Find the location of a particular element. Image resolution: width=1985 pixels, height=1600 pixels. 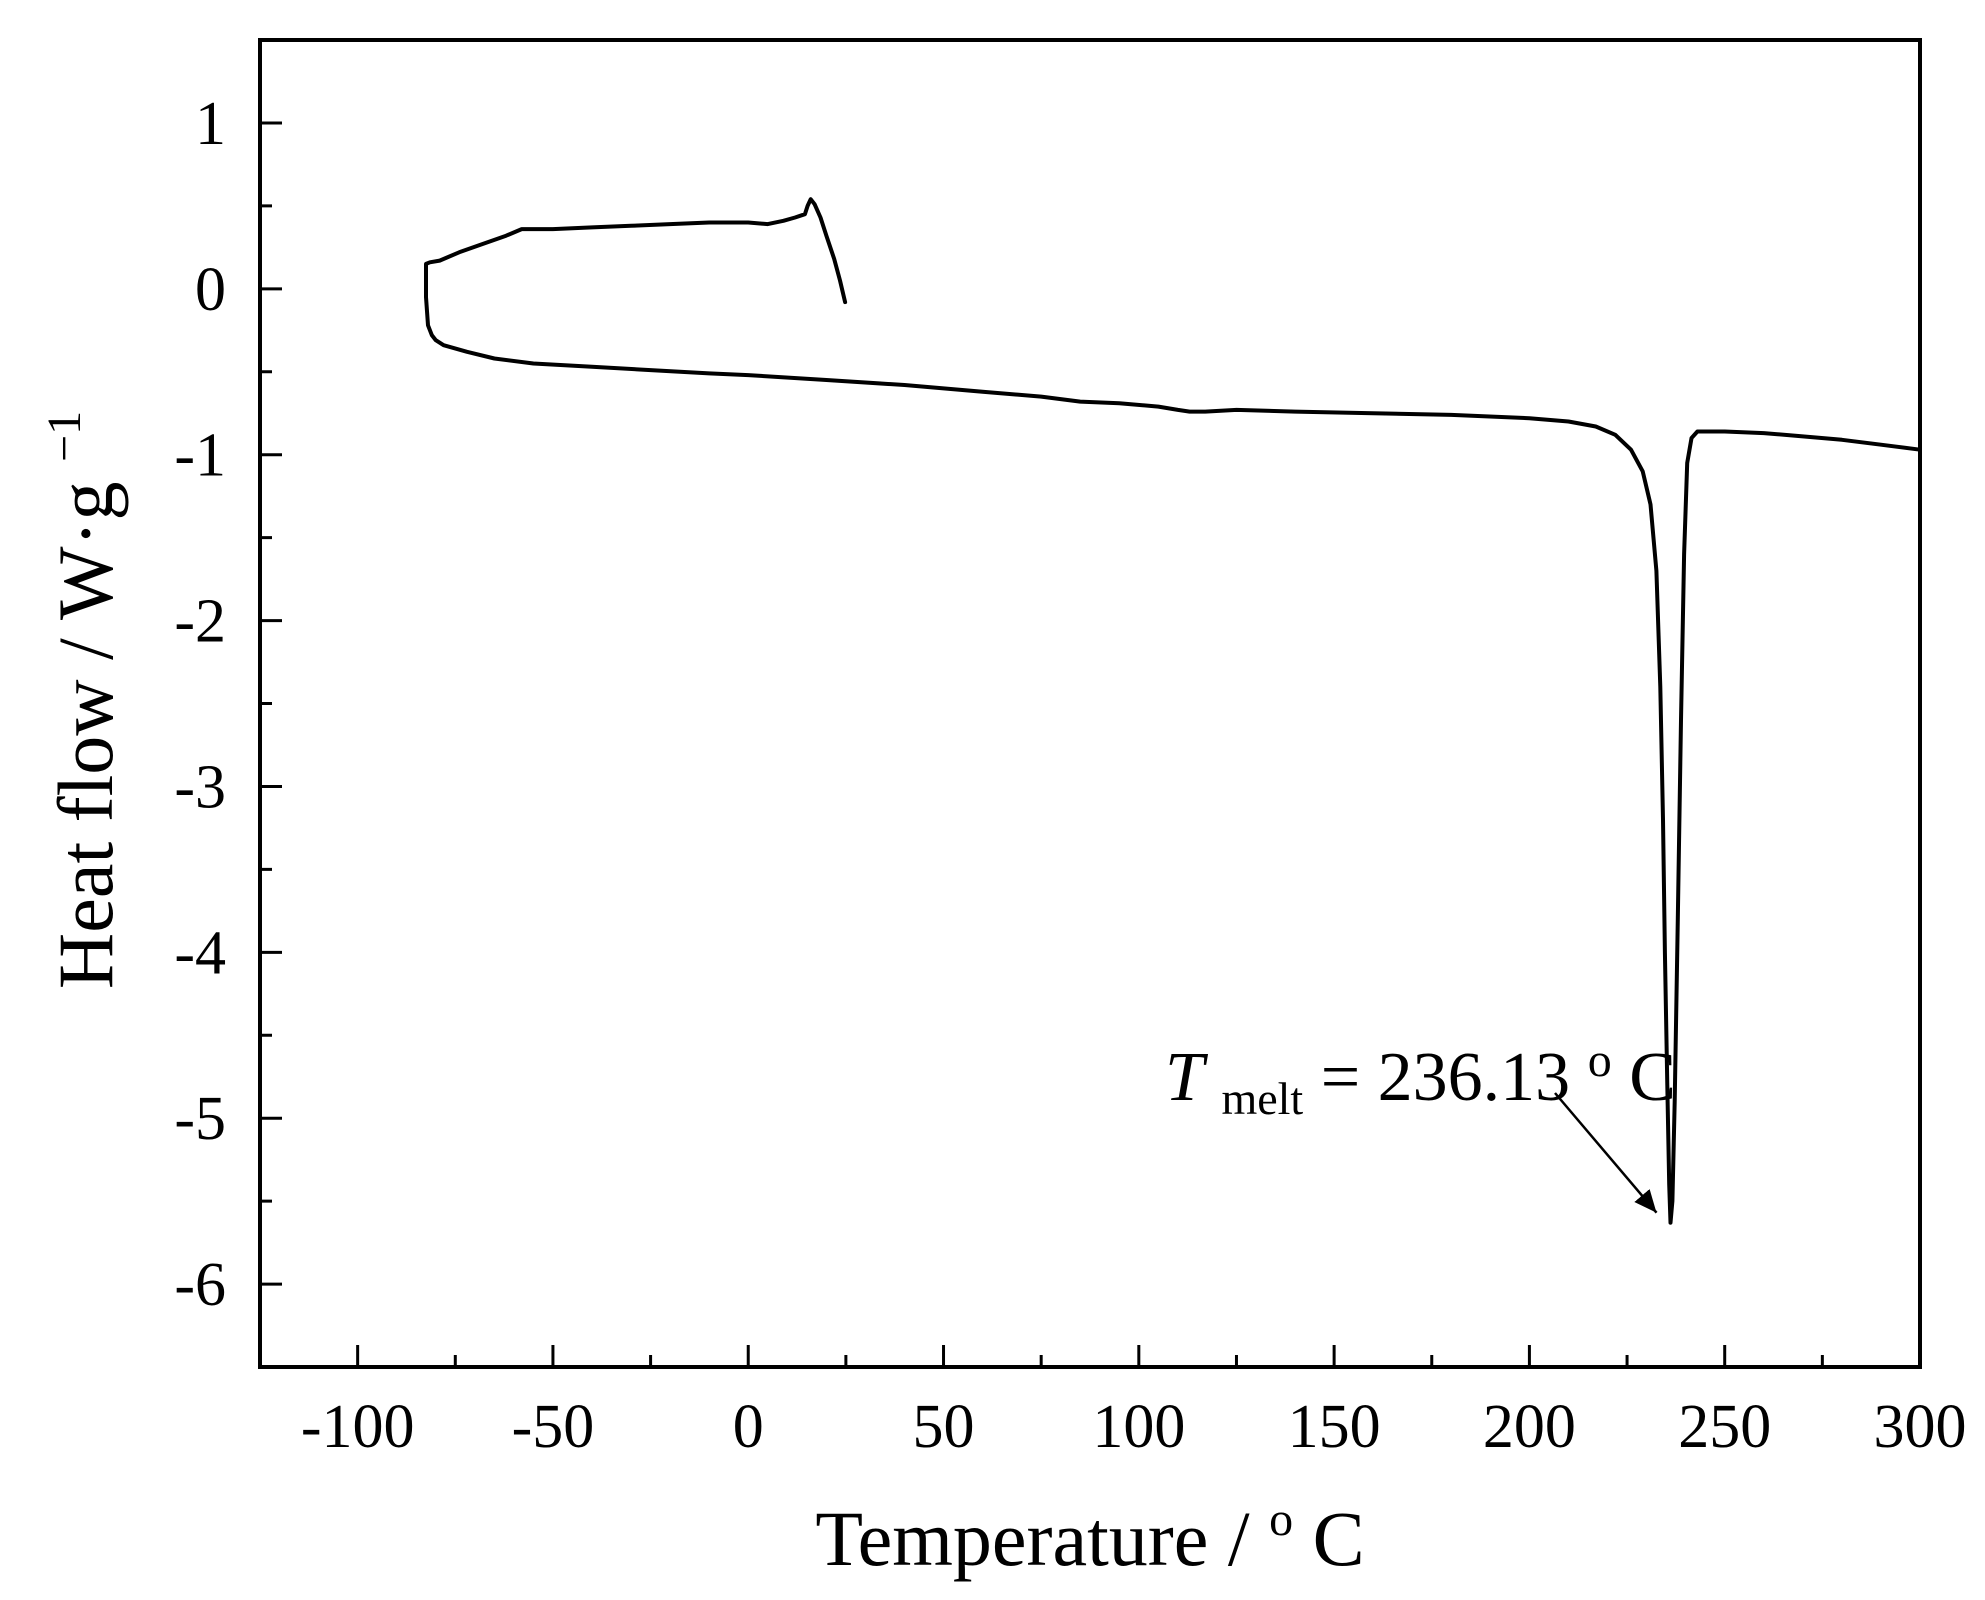

y-tick-label: -4 is located at coordinates (200, 953).